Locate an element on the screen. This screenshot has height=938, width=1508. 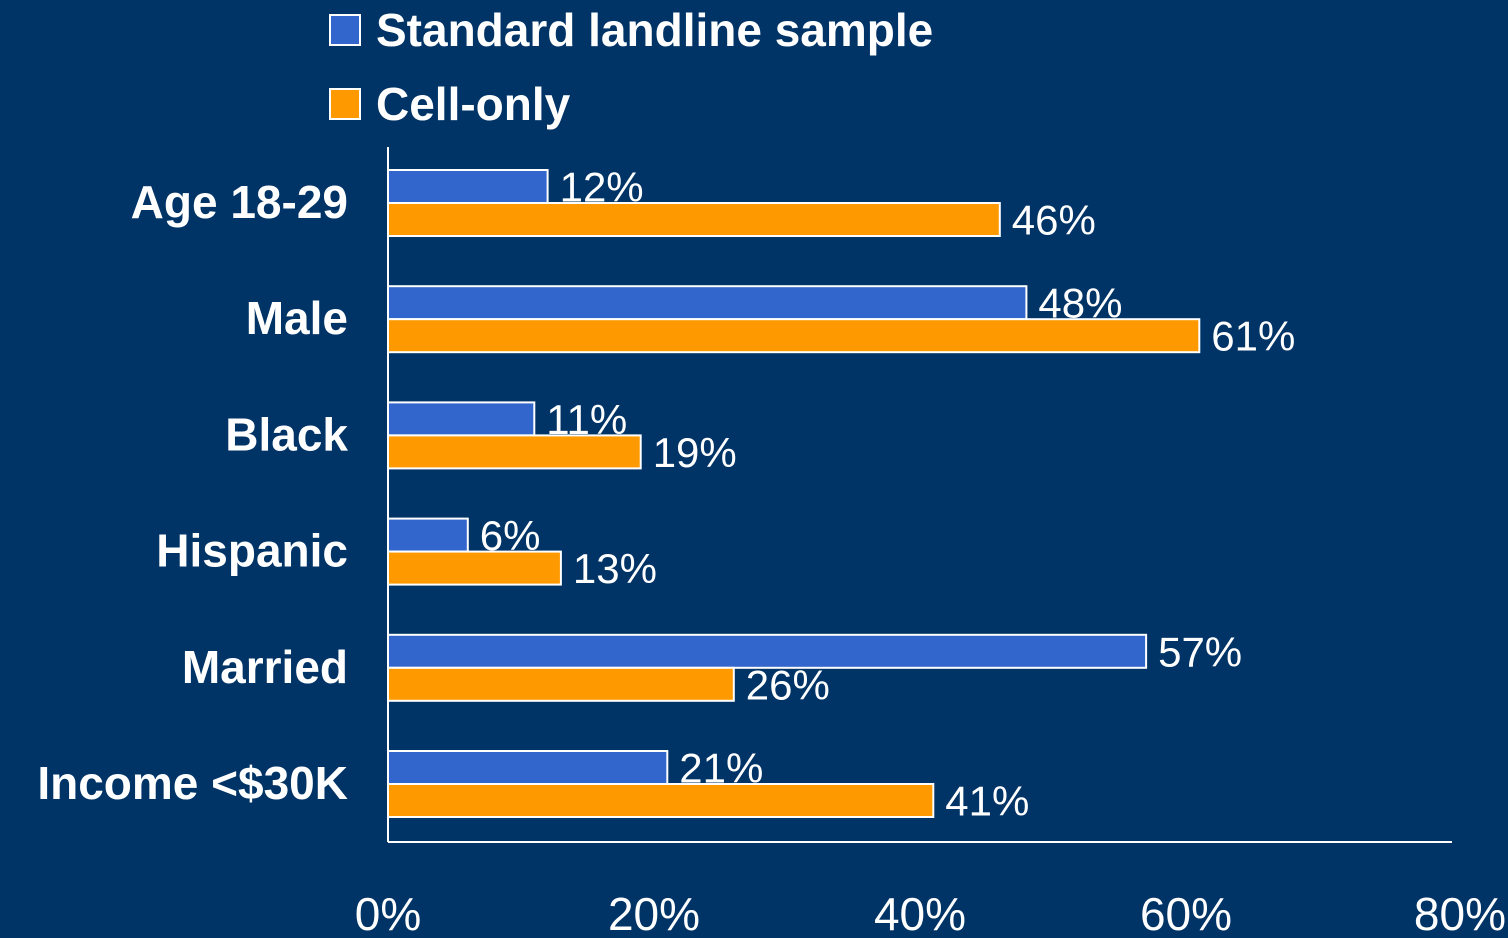
category-label-0: Age 18-29 is located at coordinates (239, 202).